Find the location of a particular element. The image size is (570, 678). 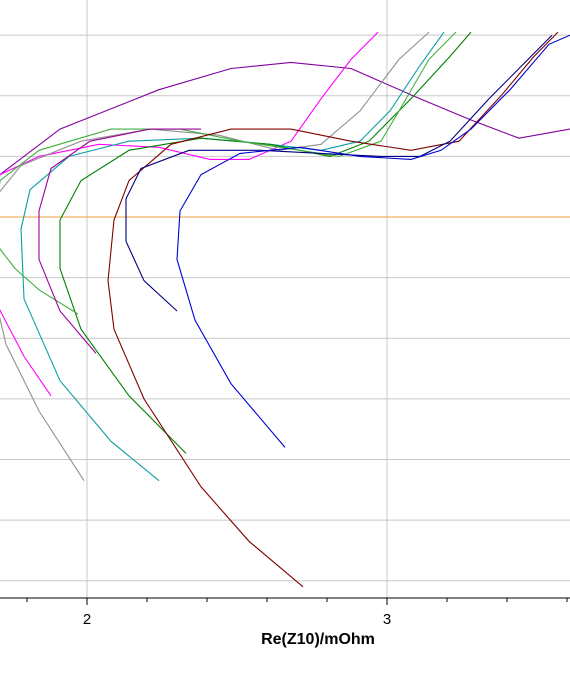

series-line is located at coordinates (119, 241).